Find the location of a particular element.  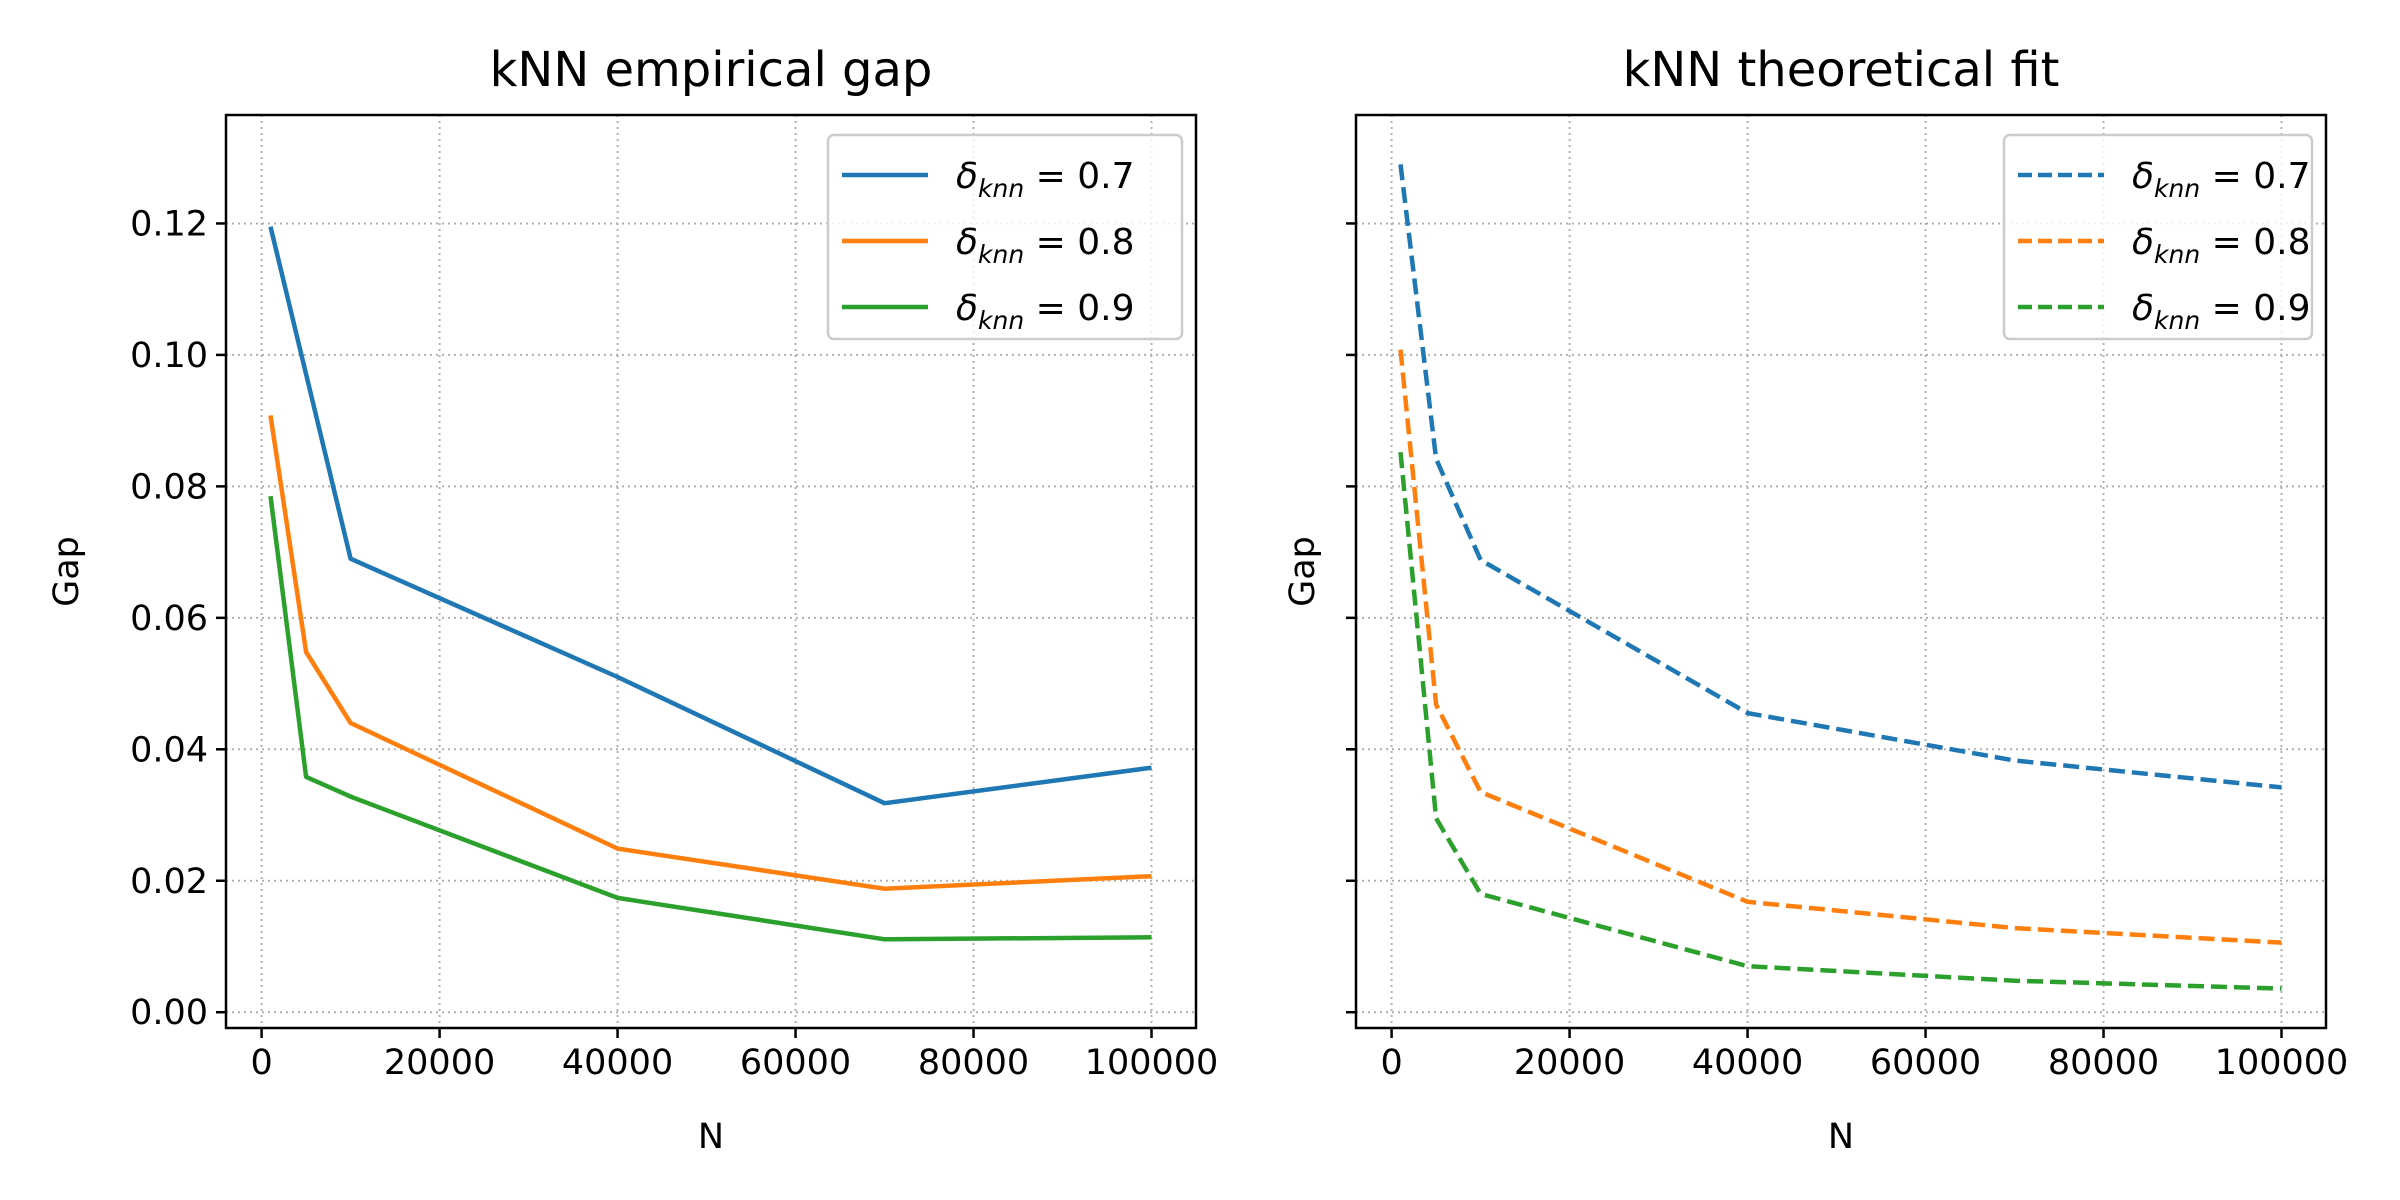

y-tick-label: 0.02 is located at coordinates (169, 882).